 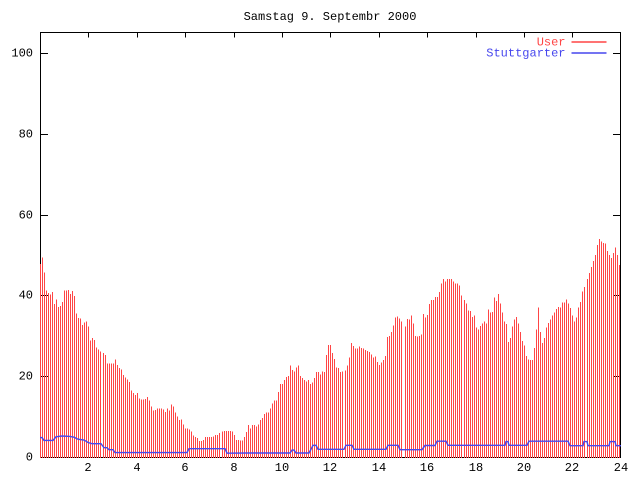 What do you see at coordinates (26, 135) in the screenshot?
I see `svg-text: 80` at bounding box center [26, 135].